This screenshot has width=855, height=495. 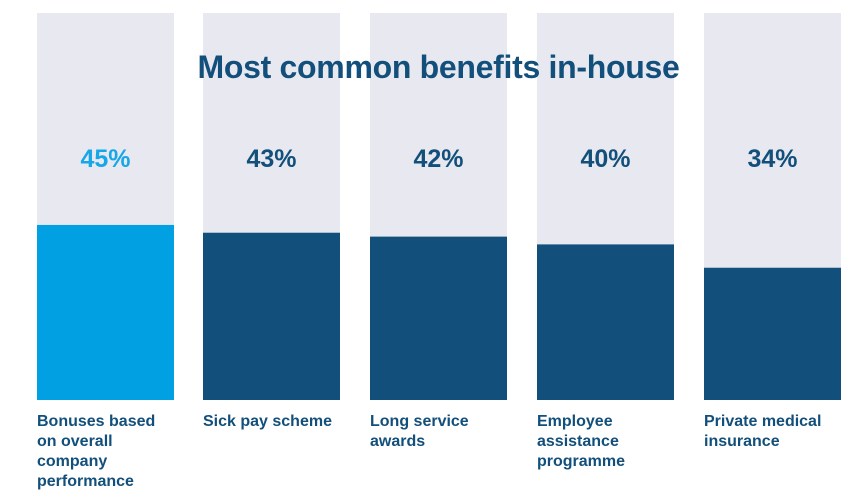 I want to click on value-label: 42%, so click(x=438, y=159).